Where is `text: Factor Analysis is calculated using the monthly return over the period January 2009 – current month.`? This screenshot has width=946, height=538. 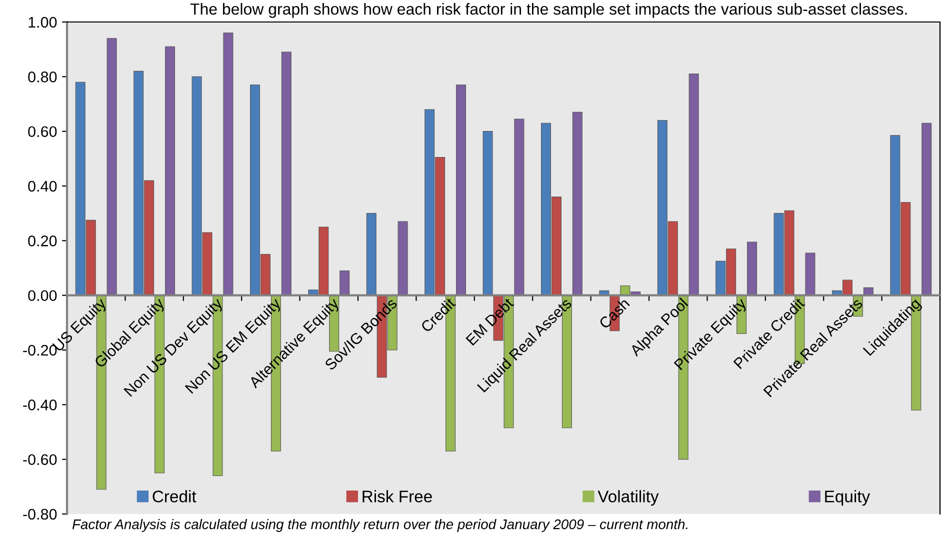 text: Factor Analysis is calculated using the monthly return over the period January 2009 – current month. is located at coordinates (380, 525).